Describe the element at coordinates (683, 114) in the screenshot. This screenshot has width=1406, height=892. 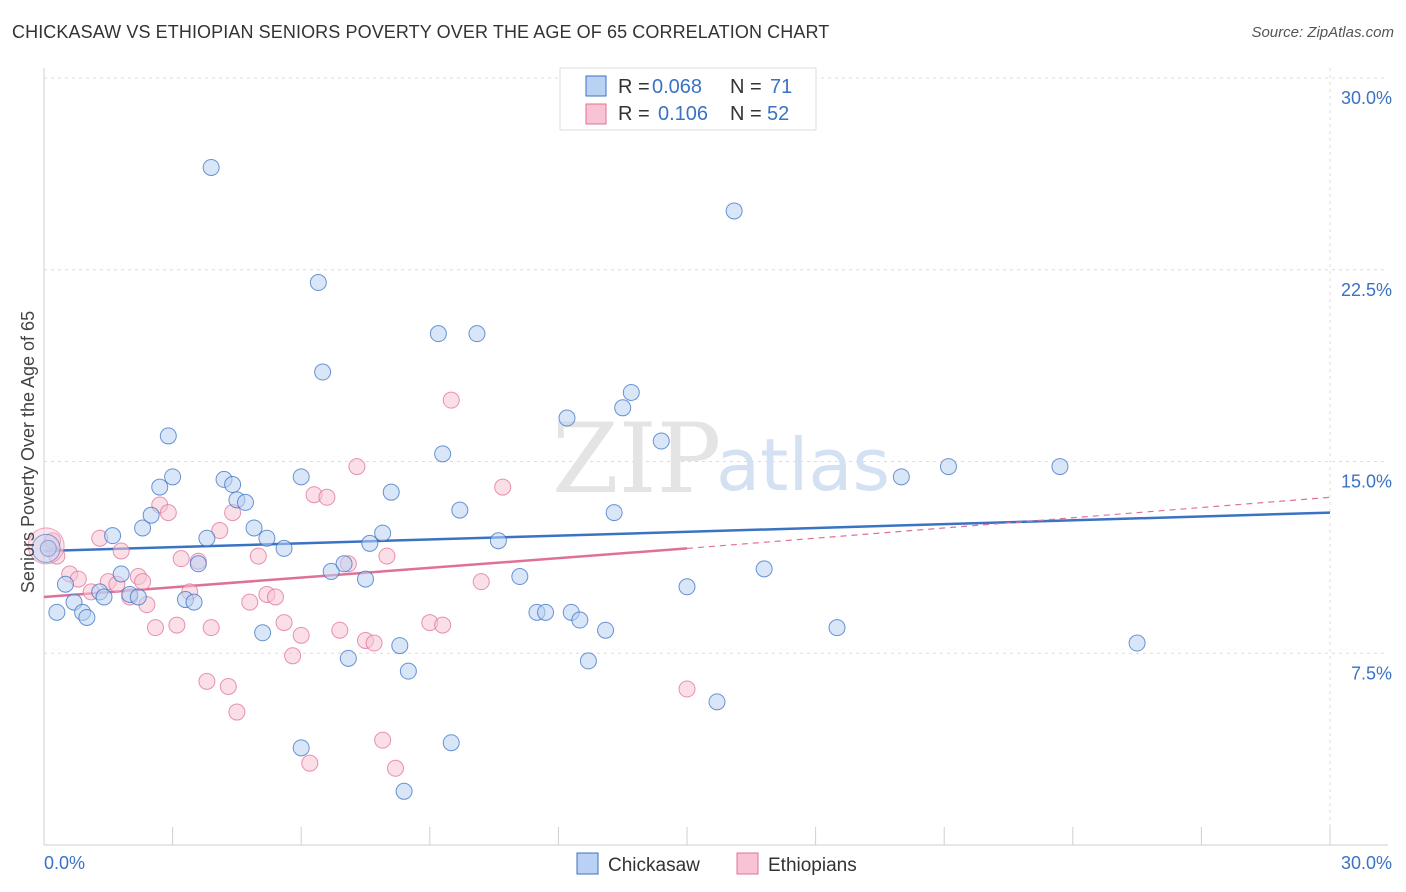
I see `legend-r-value-2: 0.106` at that location.